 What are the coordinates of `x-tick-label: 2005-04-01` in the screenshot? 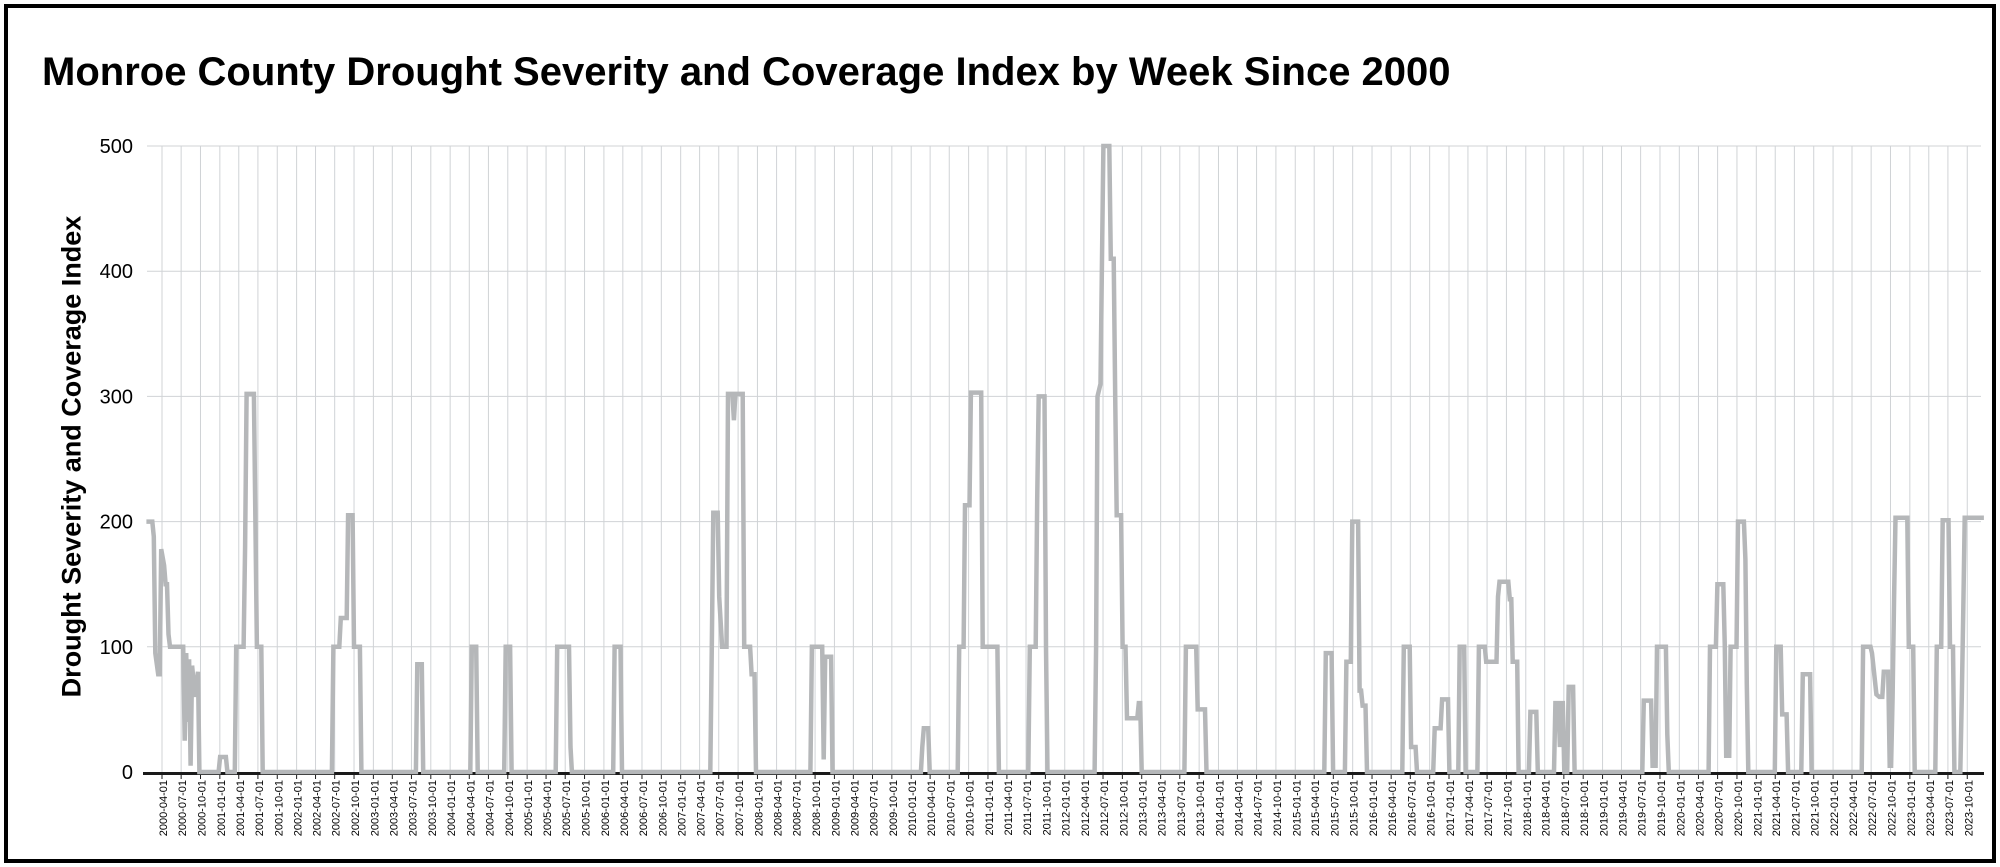 It's located at (548, 808).